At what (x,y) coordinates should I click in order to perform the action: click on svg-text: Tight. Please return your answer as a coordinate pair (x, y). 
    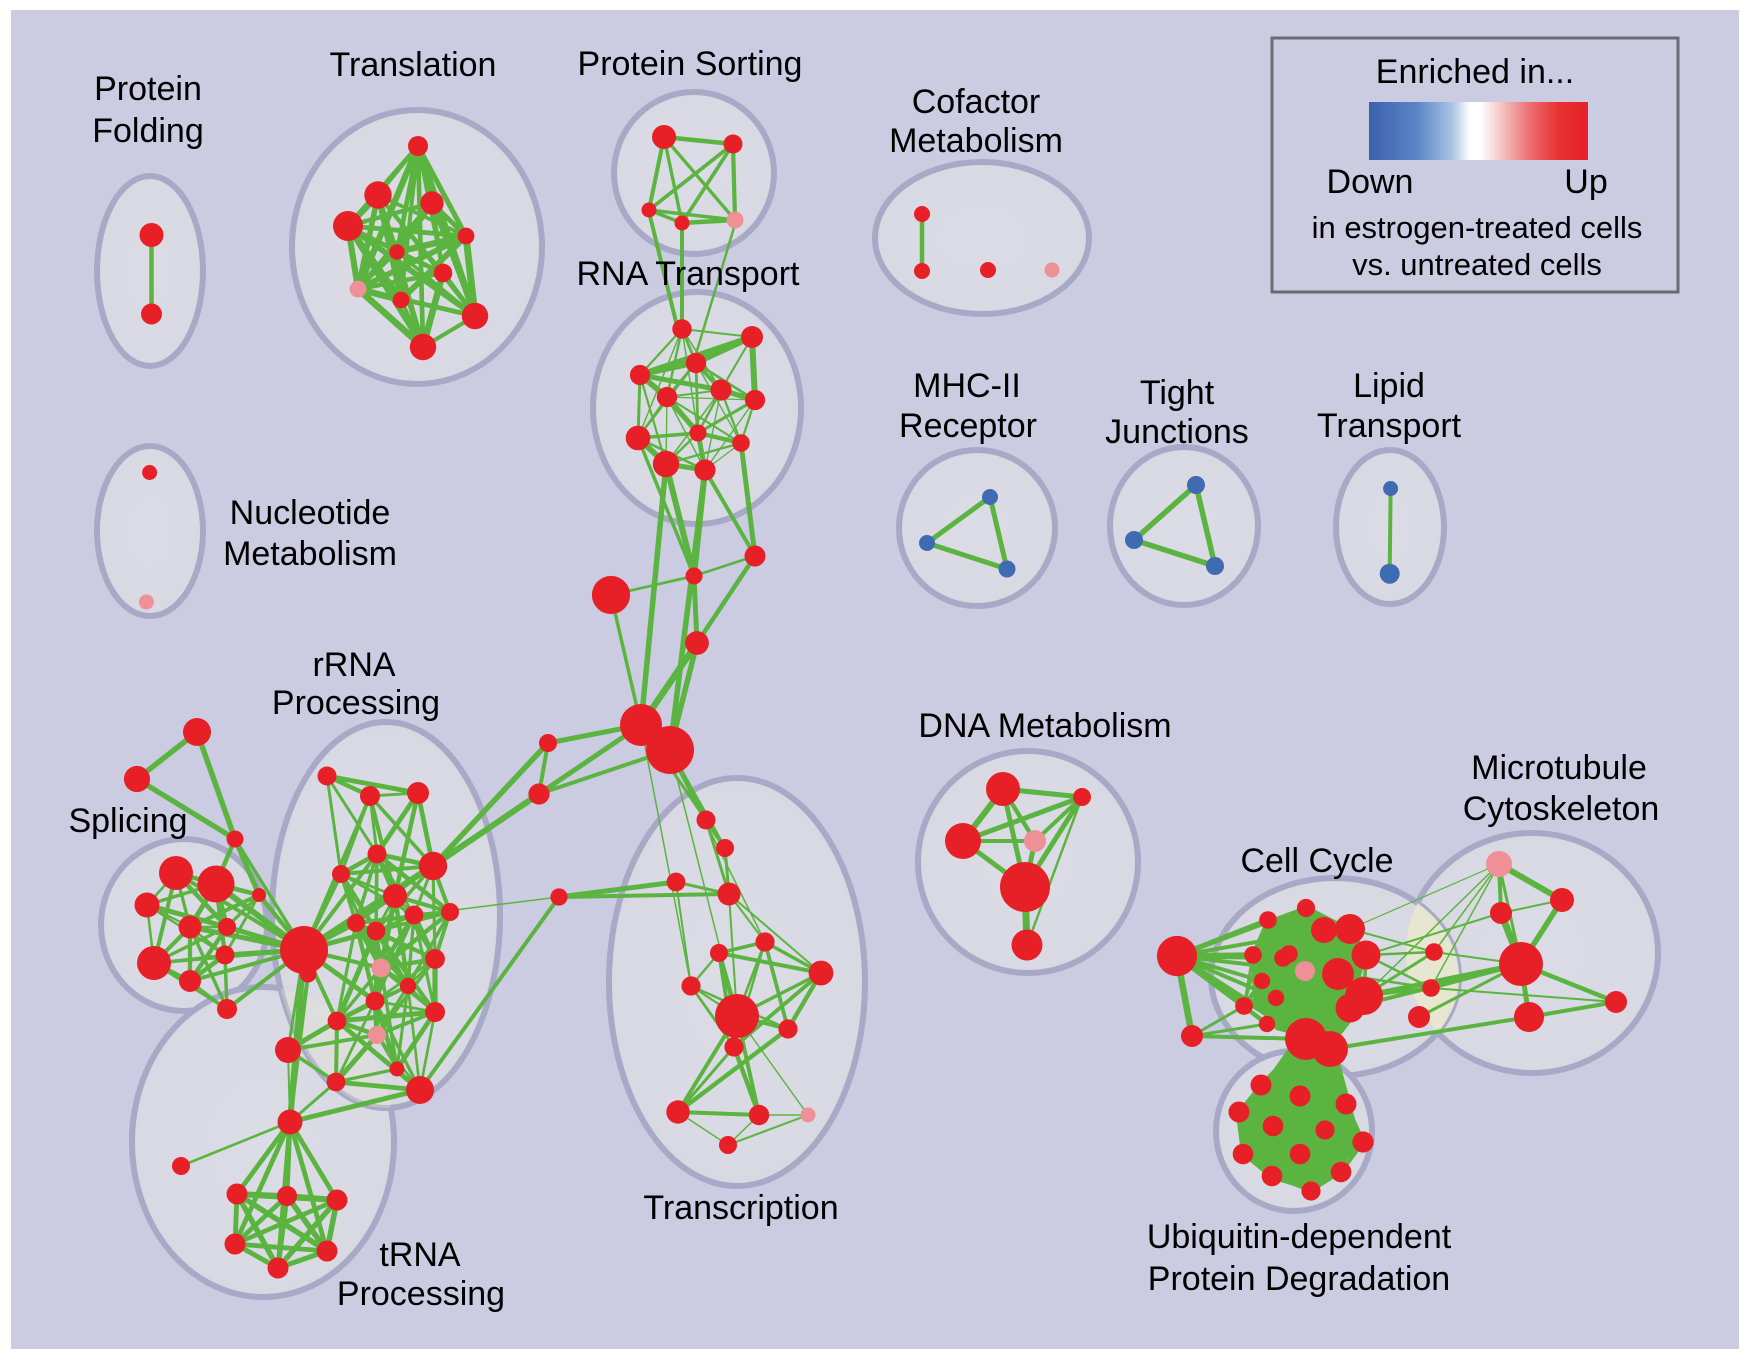
    Looking at the image, I should click on (1177, 393).